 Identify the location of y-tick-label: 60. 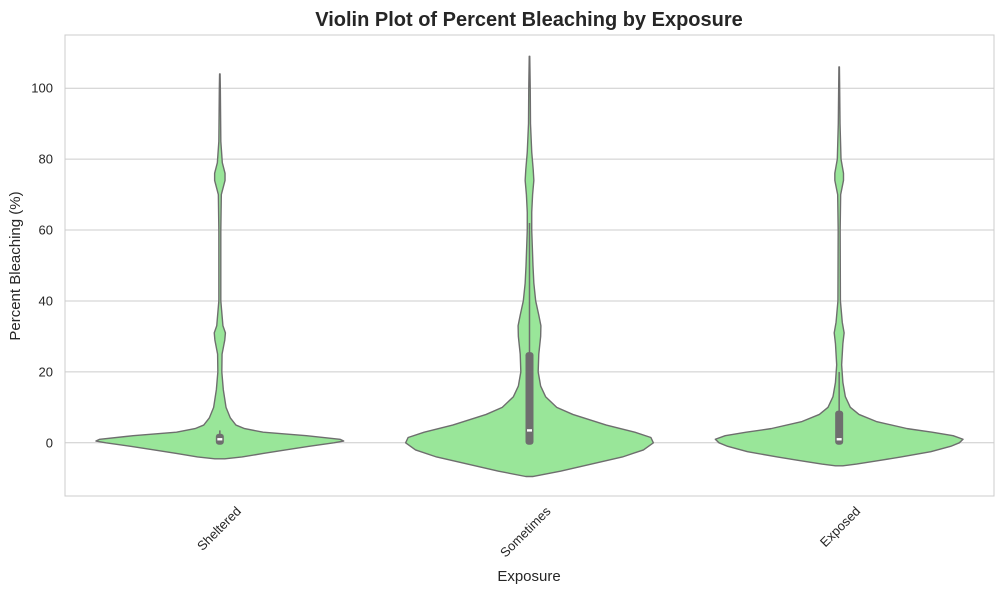
(46, 230).